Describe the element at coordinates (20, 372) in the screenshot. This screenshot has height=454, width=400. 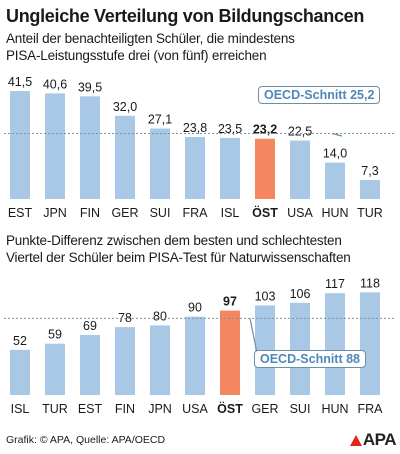
I see `chart2-bar-isl` at that location.